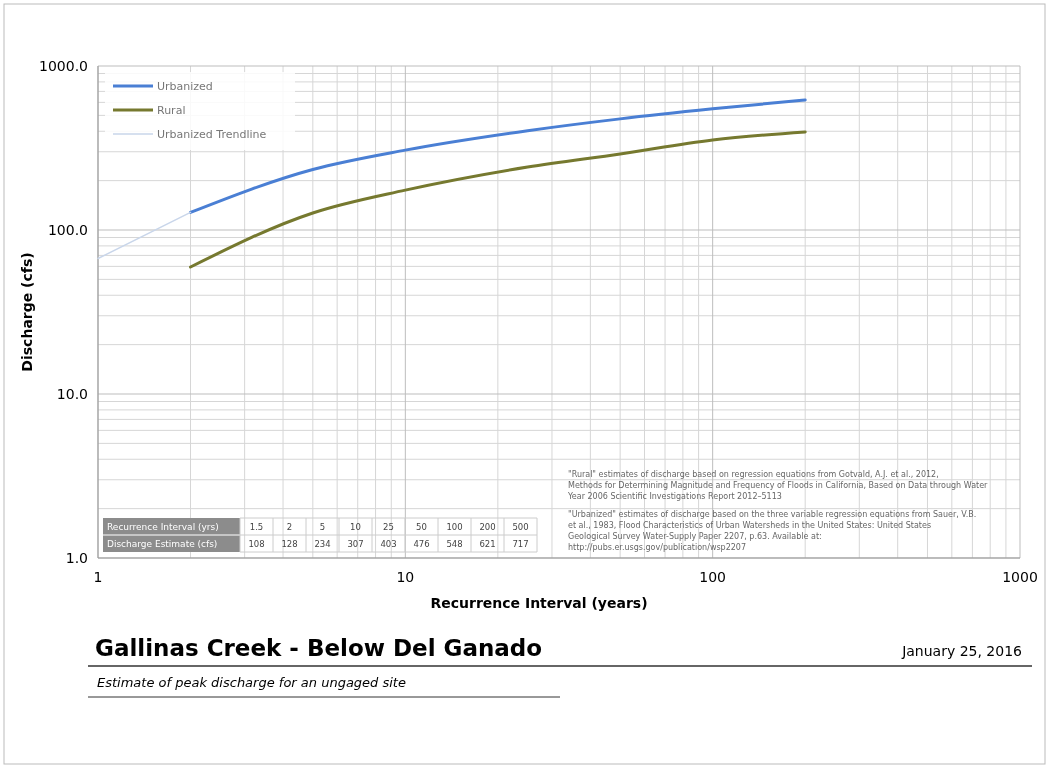  I want to click on y-tick-label: 100.0, so click(67, 229).